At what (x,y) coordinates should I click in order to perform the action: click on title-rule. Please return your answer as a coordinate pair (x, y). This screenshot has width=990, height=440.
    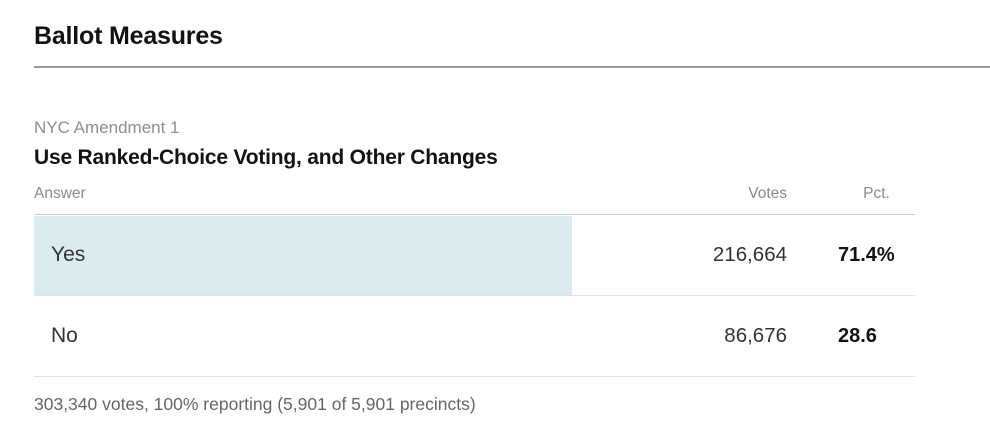
    Looking at the image, I should click on (512, 67).